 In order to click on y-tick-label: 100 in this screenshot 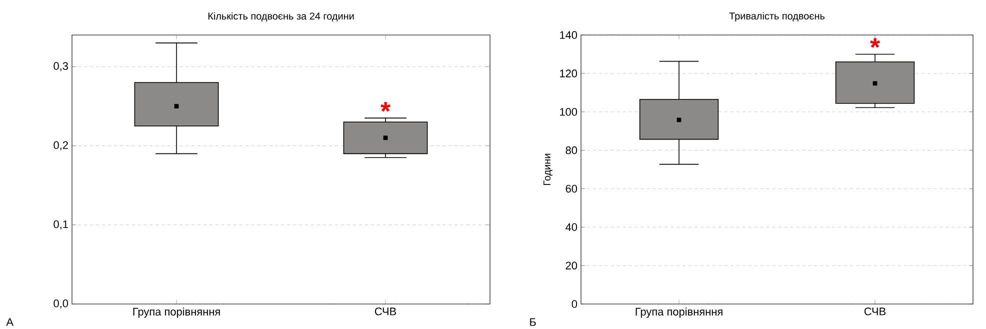, I will do `click(569, 112)`.